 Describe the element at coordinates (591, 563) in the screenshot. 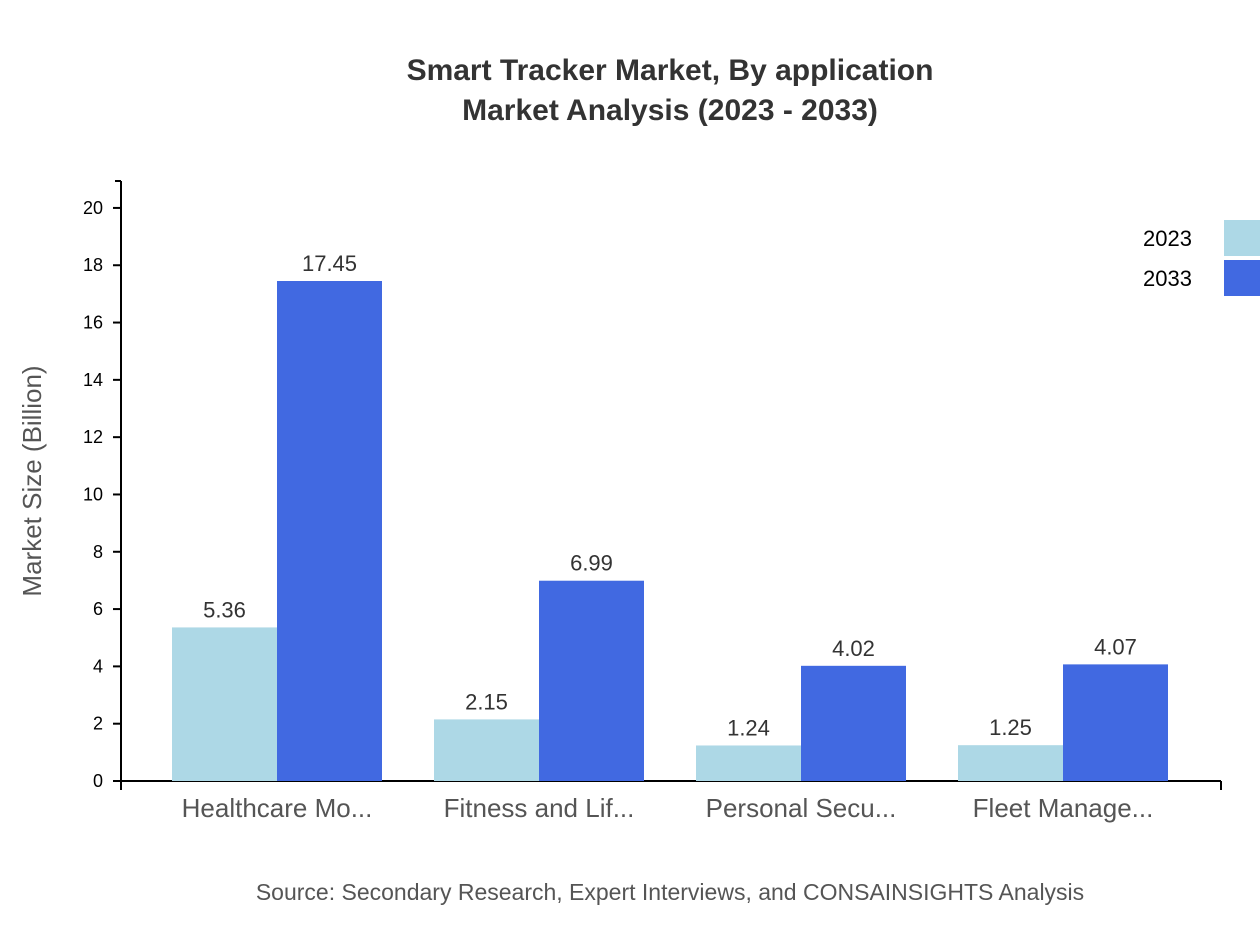

I see `data-label: 6.99` at that location.